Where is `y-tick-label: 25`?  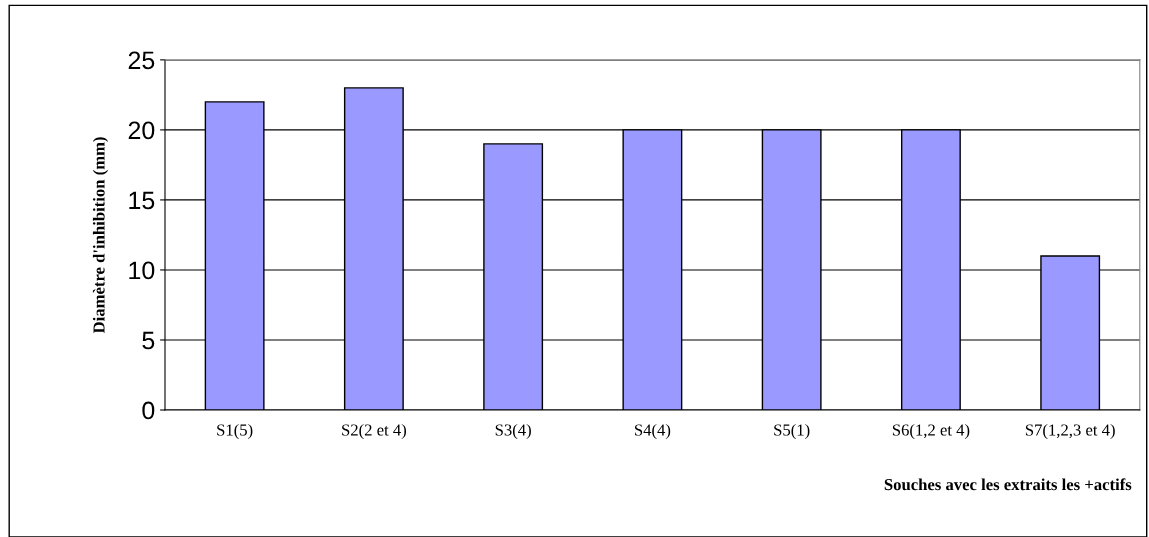
y-tick-label: 25 is located at coordinates (141, 60).